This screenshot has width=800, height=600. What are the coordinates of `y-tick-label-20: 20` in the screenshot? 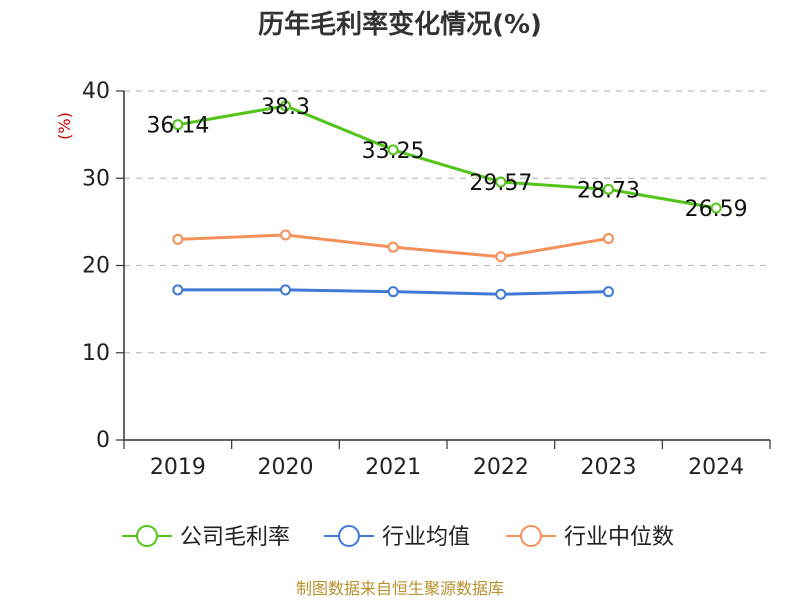 It's located at (96, 266).